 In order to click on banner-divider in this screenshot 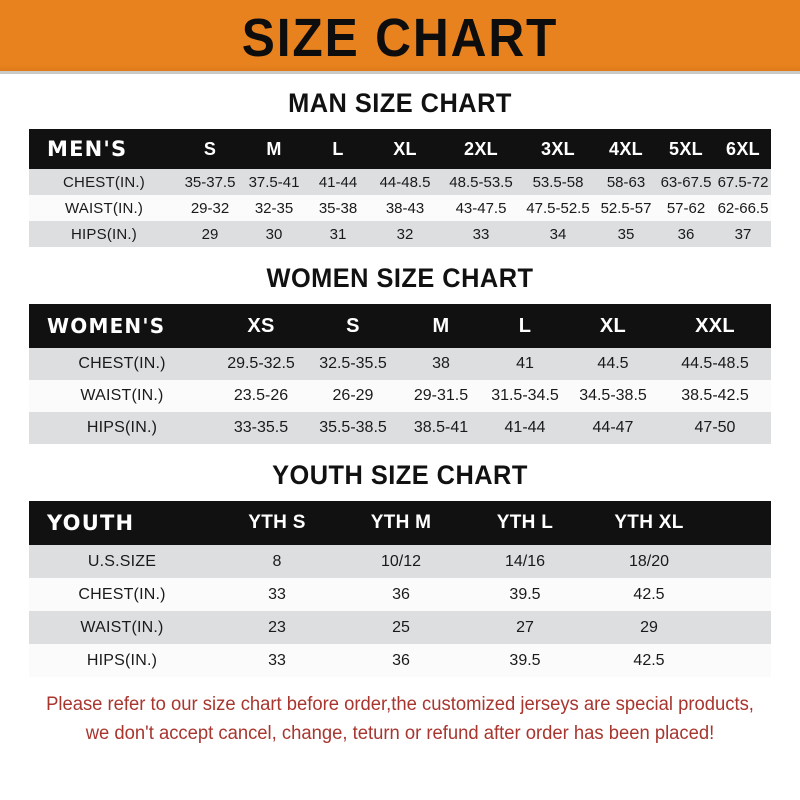, I will do `click(400, 72)`.